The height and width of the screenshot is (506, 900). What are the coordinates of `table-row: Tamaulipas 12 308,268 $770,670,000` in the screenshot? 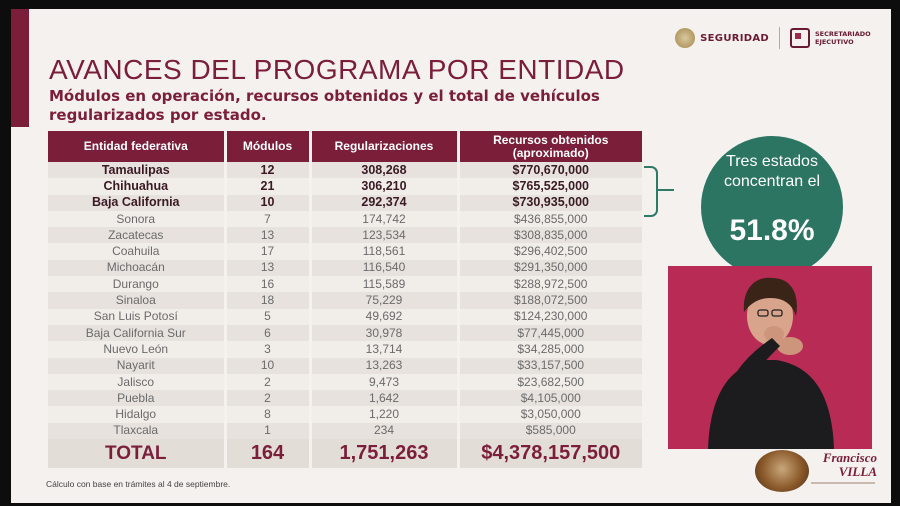 It's located at (345, 170).